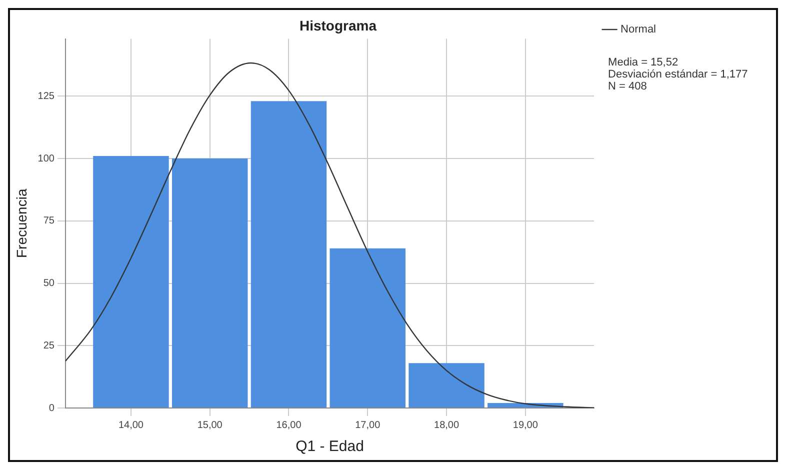  I want to click on chart-title: Histograma, so click(338, 25).